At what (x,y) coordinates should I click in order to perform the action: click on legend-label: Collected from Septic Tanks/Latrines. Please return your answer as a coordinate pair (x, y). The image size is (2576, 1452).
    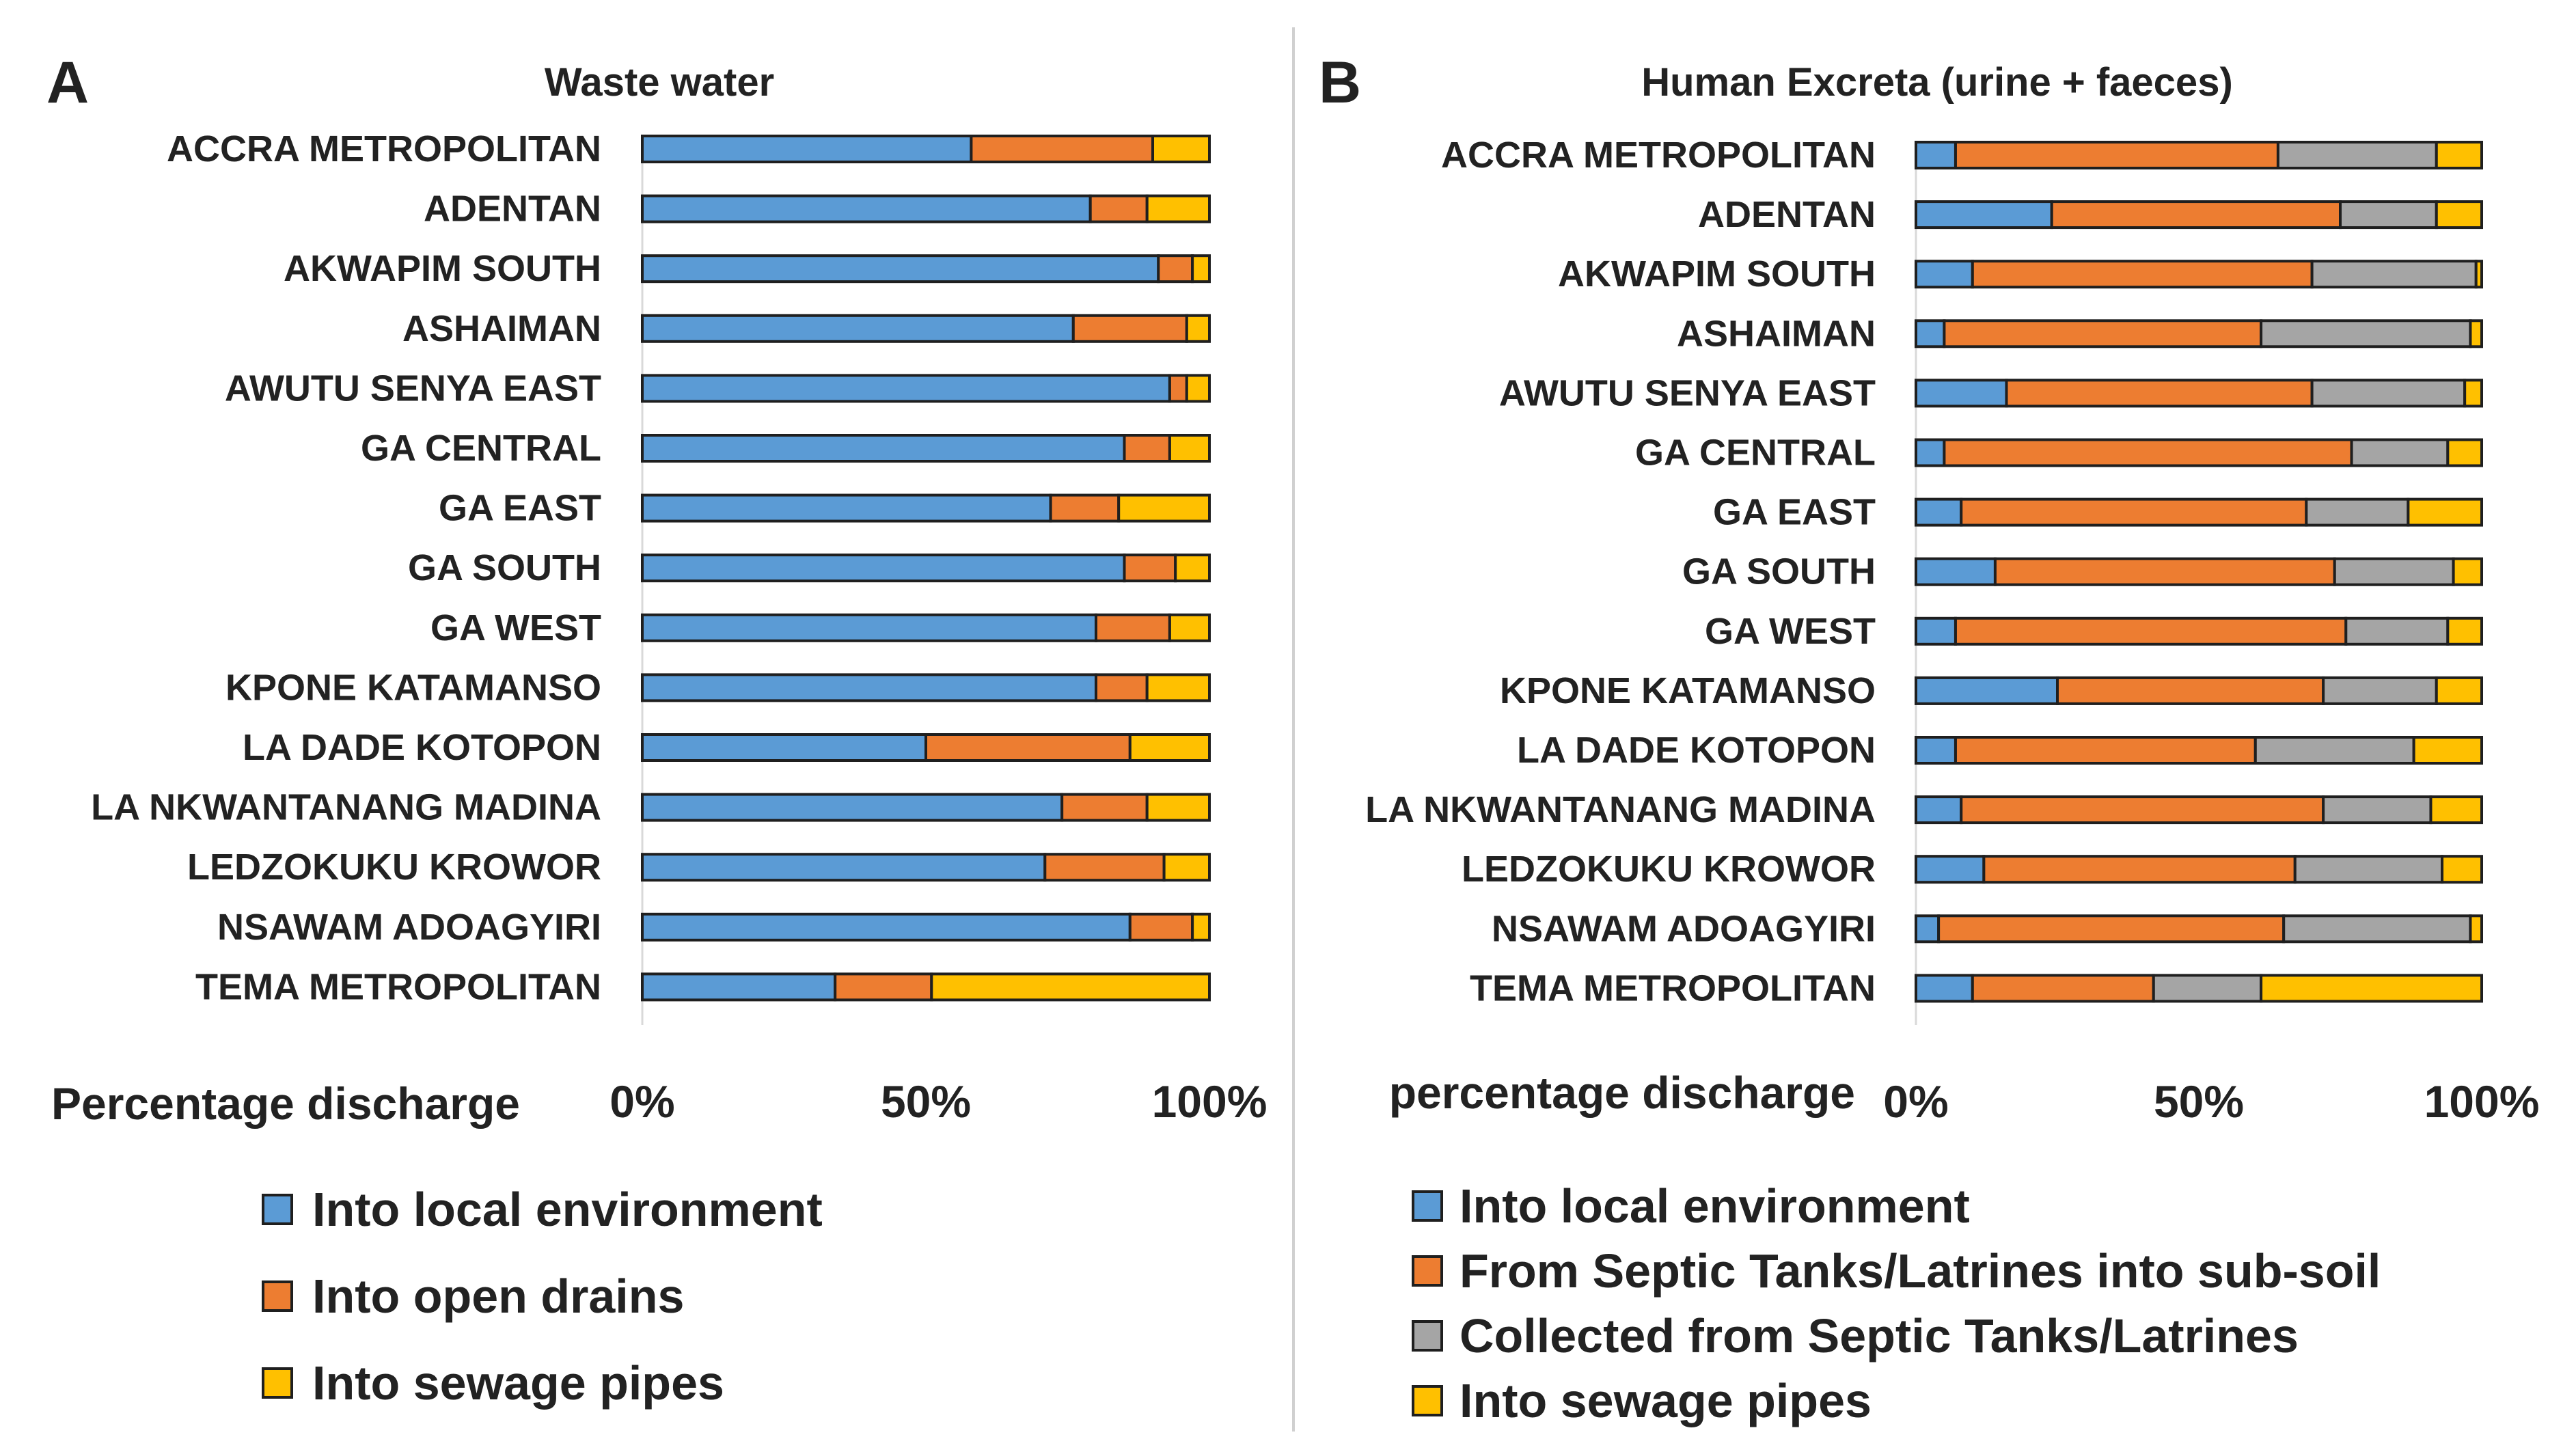
    Looking at the image, I should click on (1879, 1335).